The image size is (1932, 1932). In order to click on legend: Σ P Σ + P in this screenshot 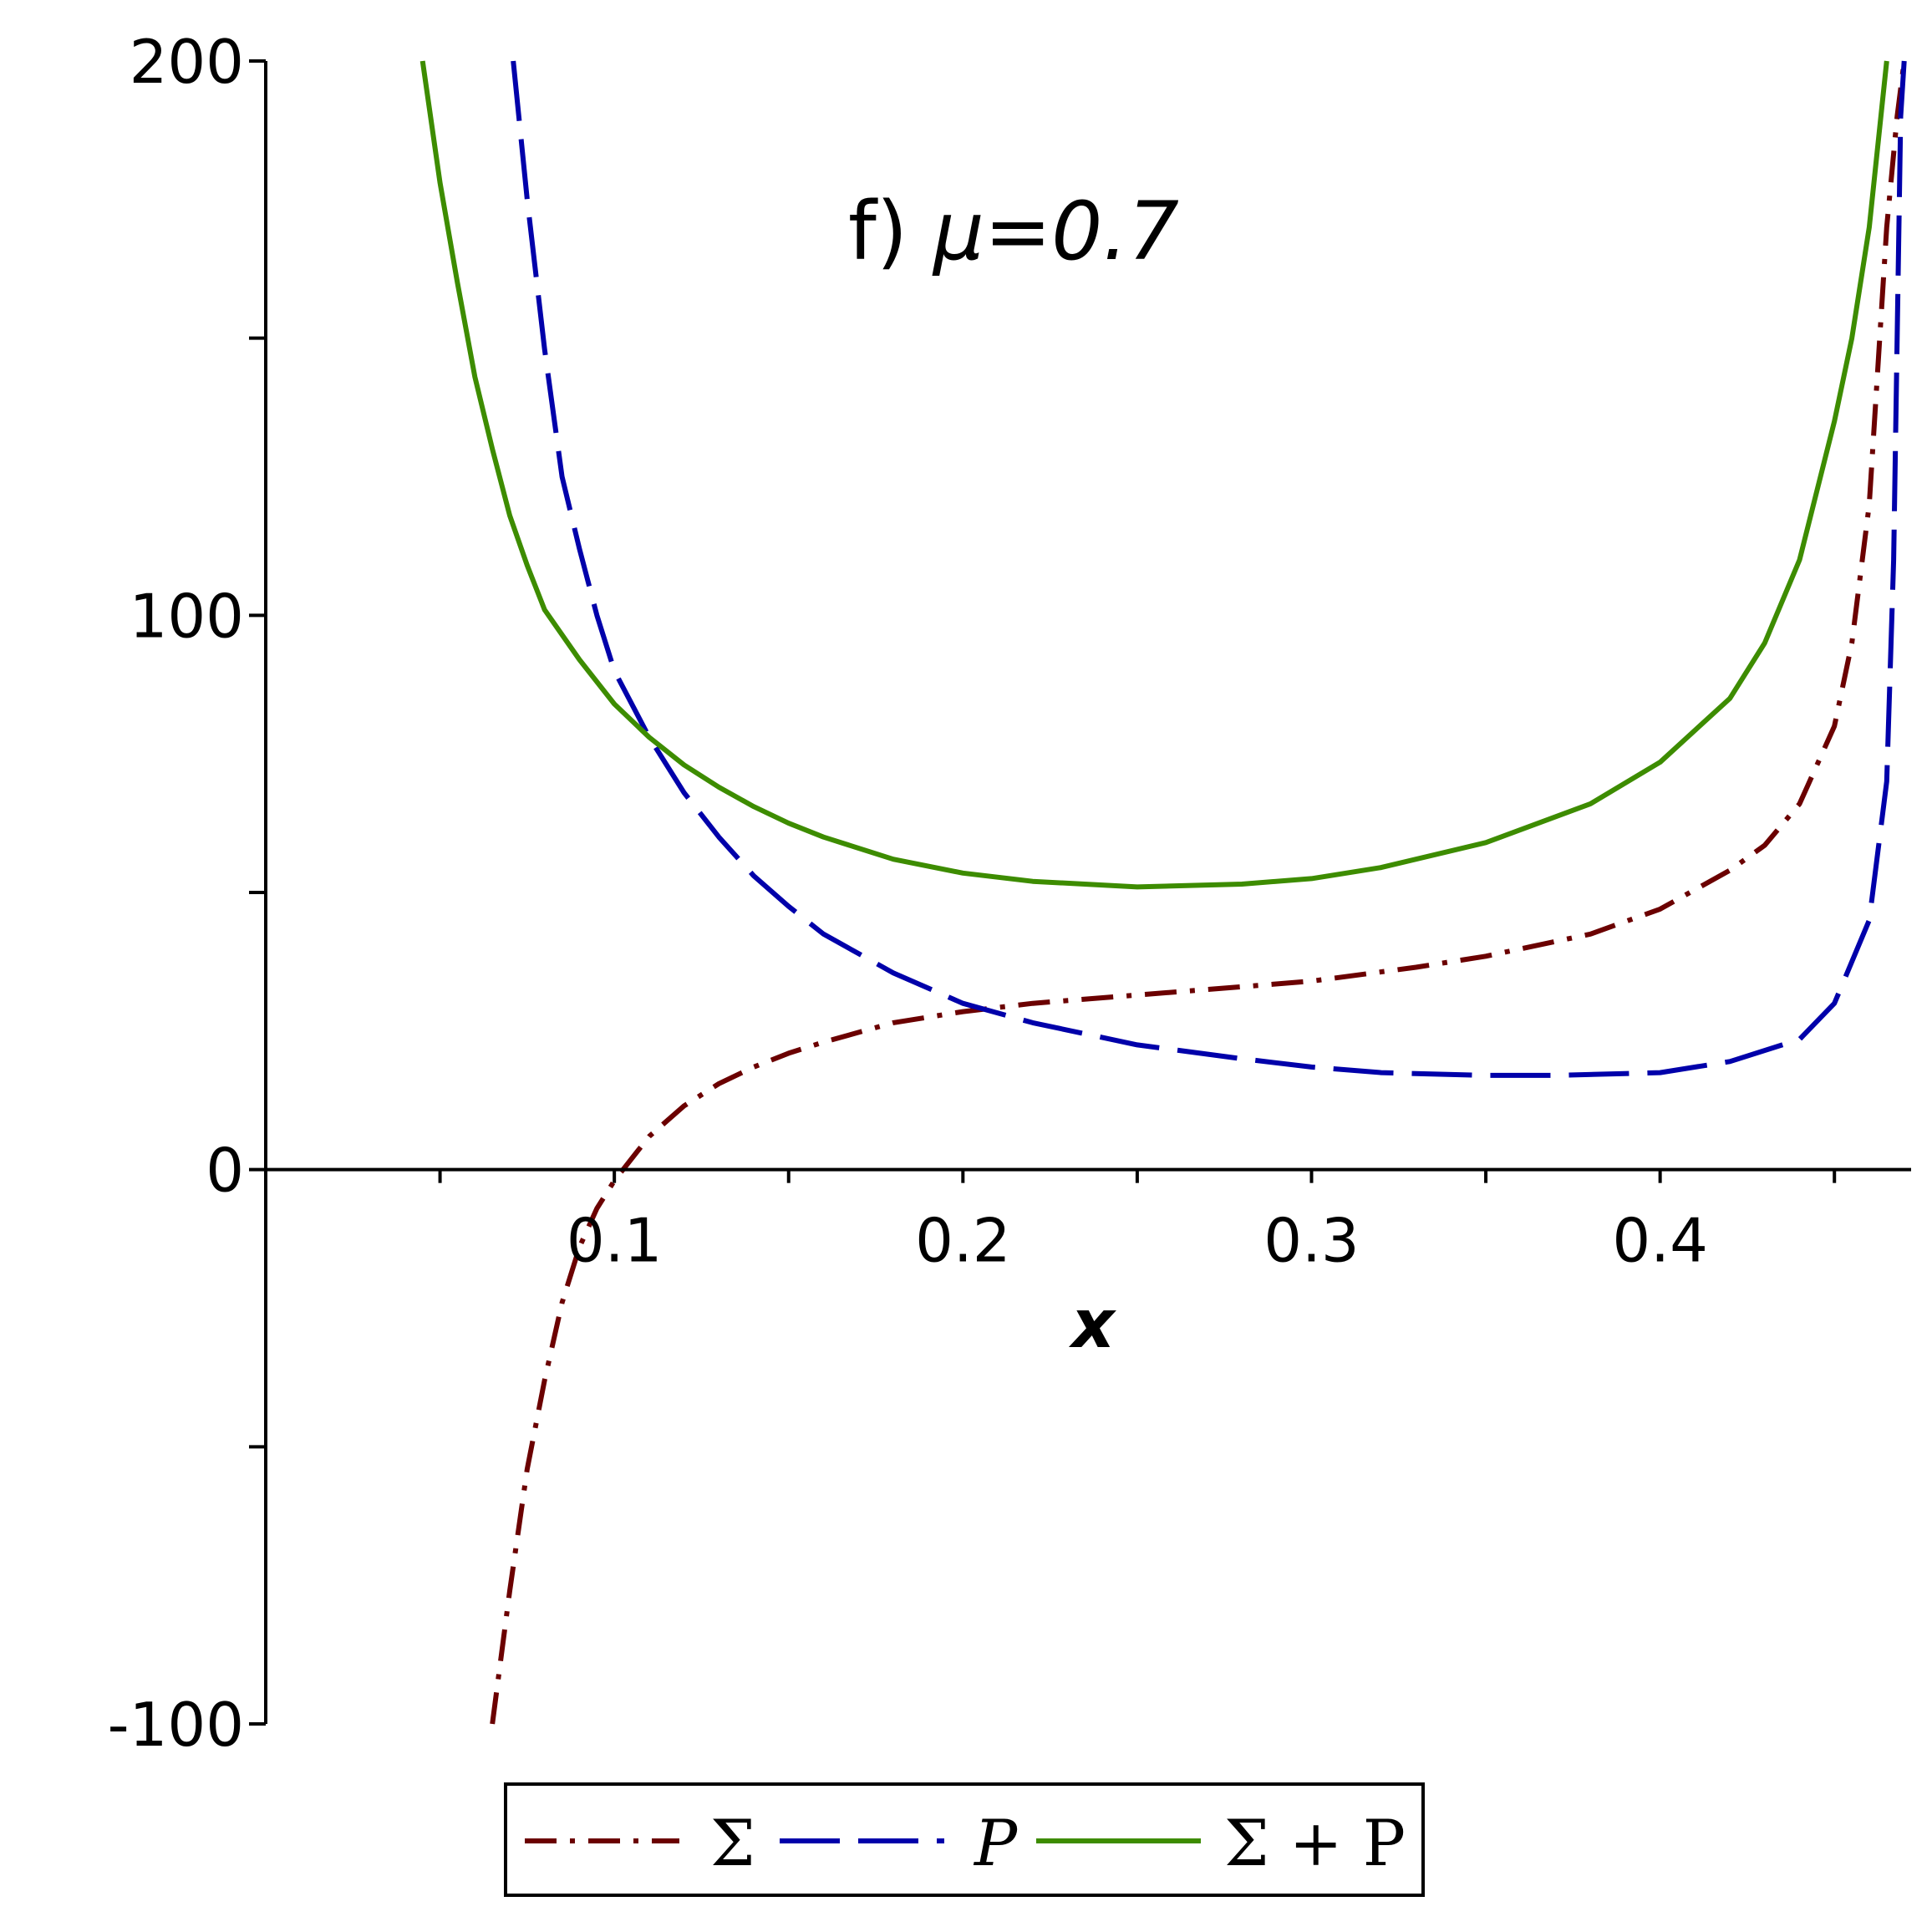, I will do `click(964, 1839)`.